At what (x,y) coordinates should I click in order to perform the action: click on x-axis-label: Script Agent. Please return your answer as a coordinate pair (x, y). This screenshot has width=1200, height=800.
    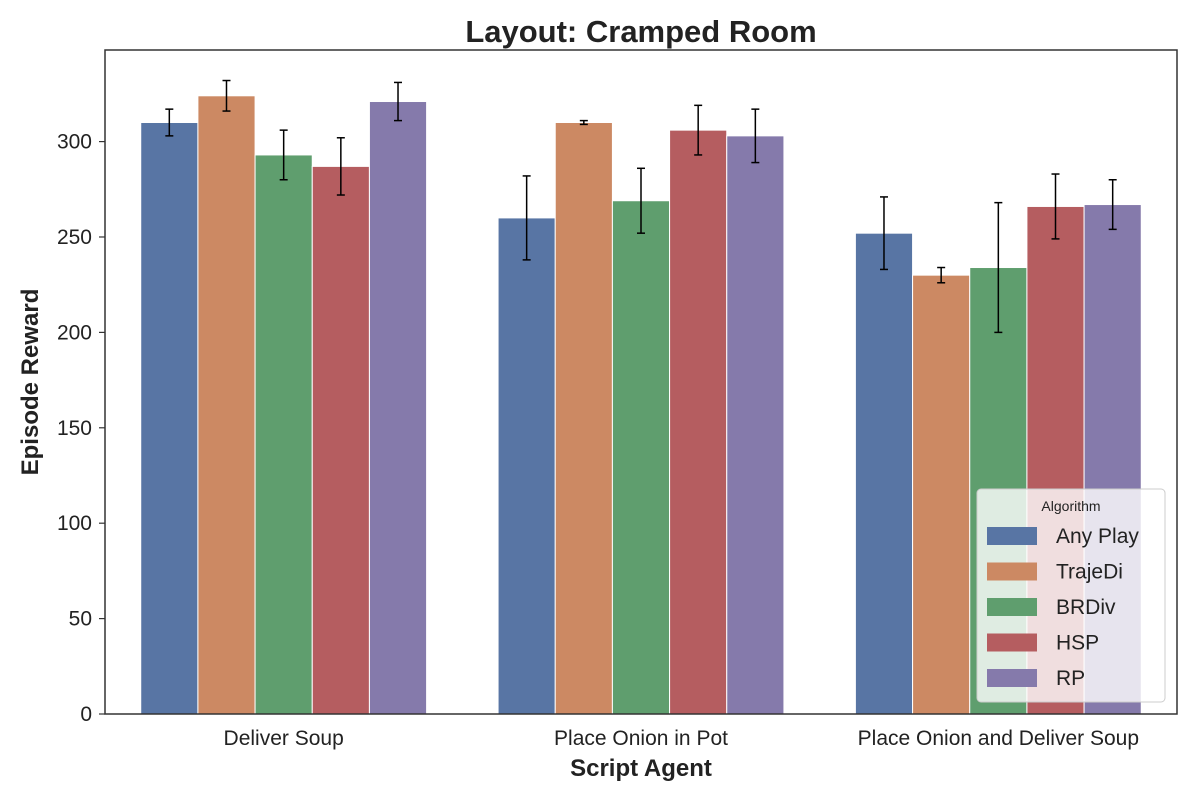
    Looking at the image, I should click on (641, 768).